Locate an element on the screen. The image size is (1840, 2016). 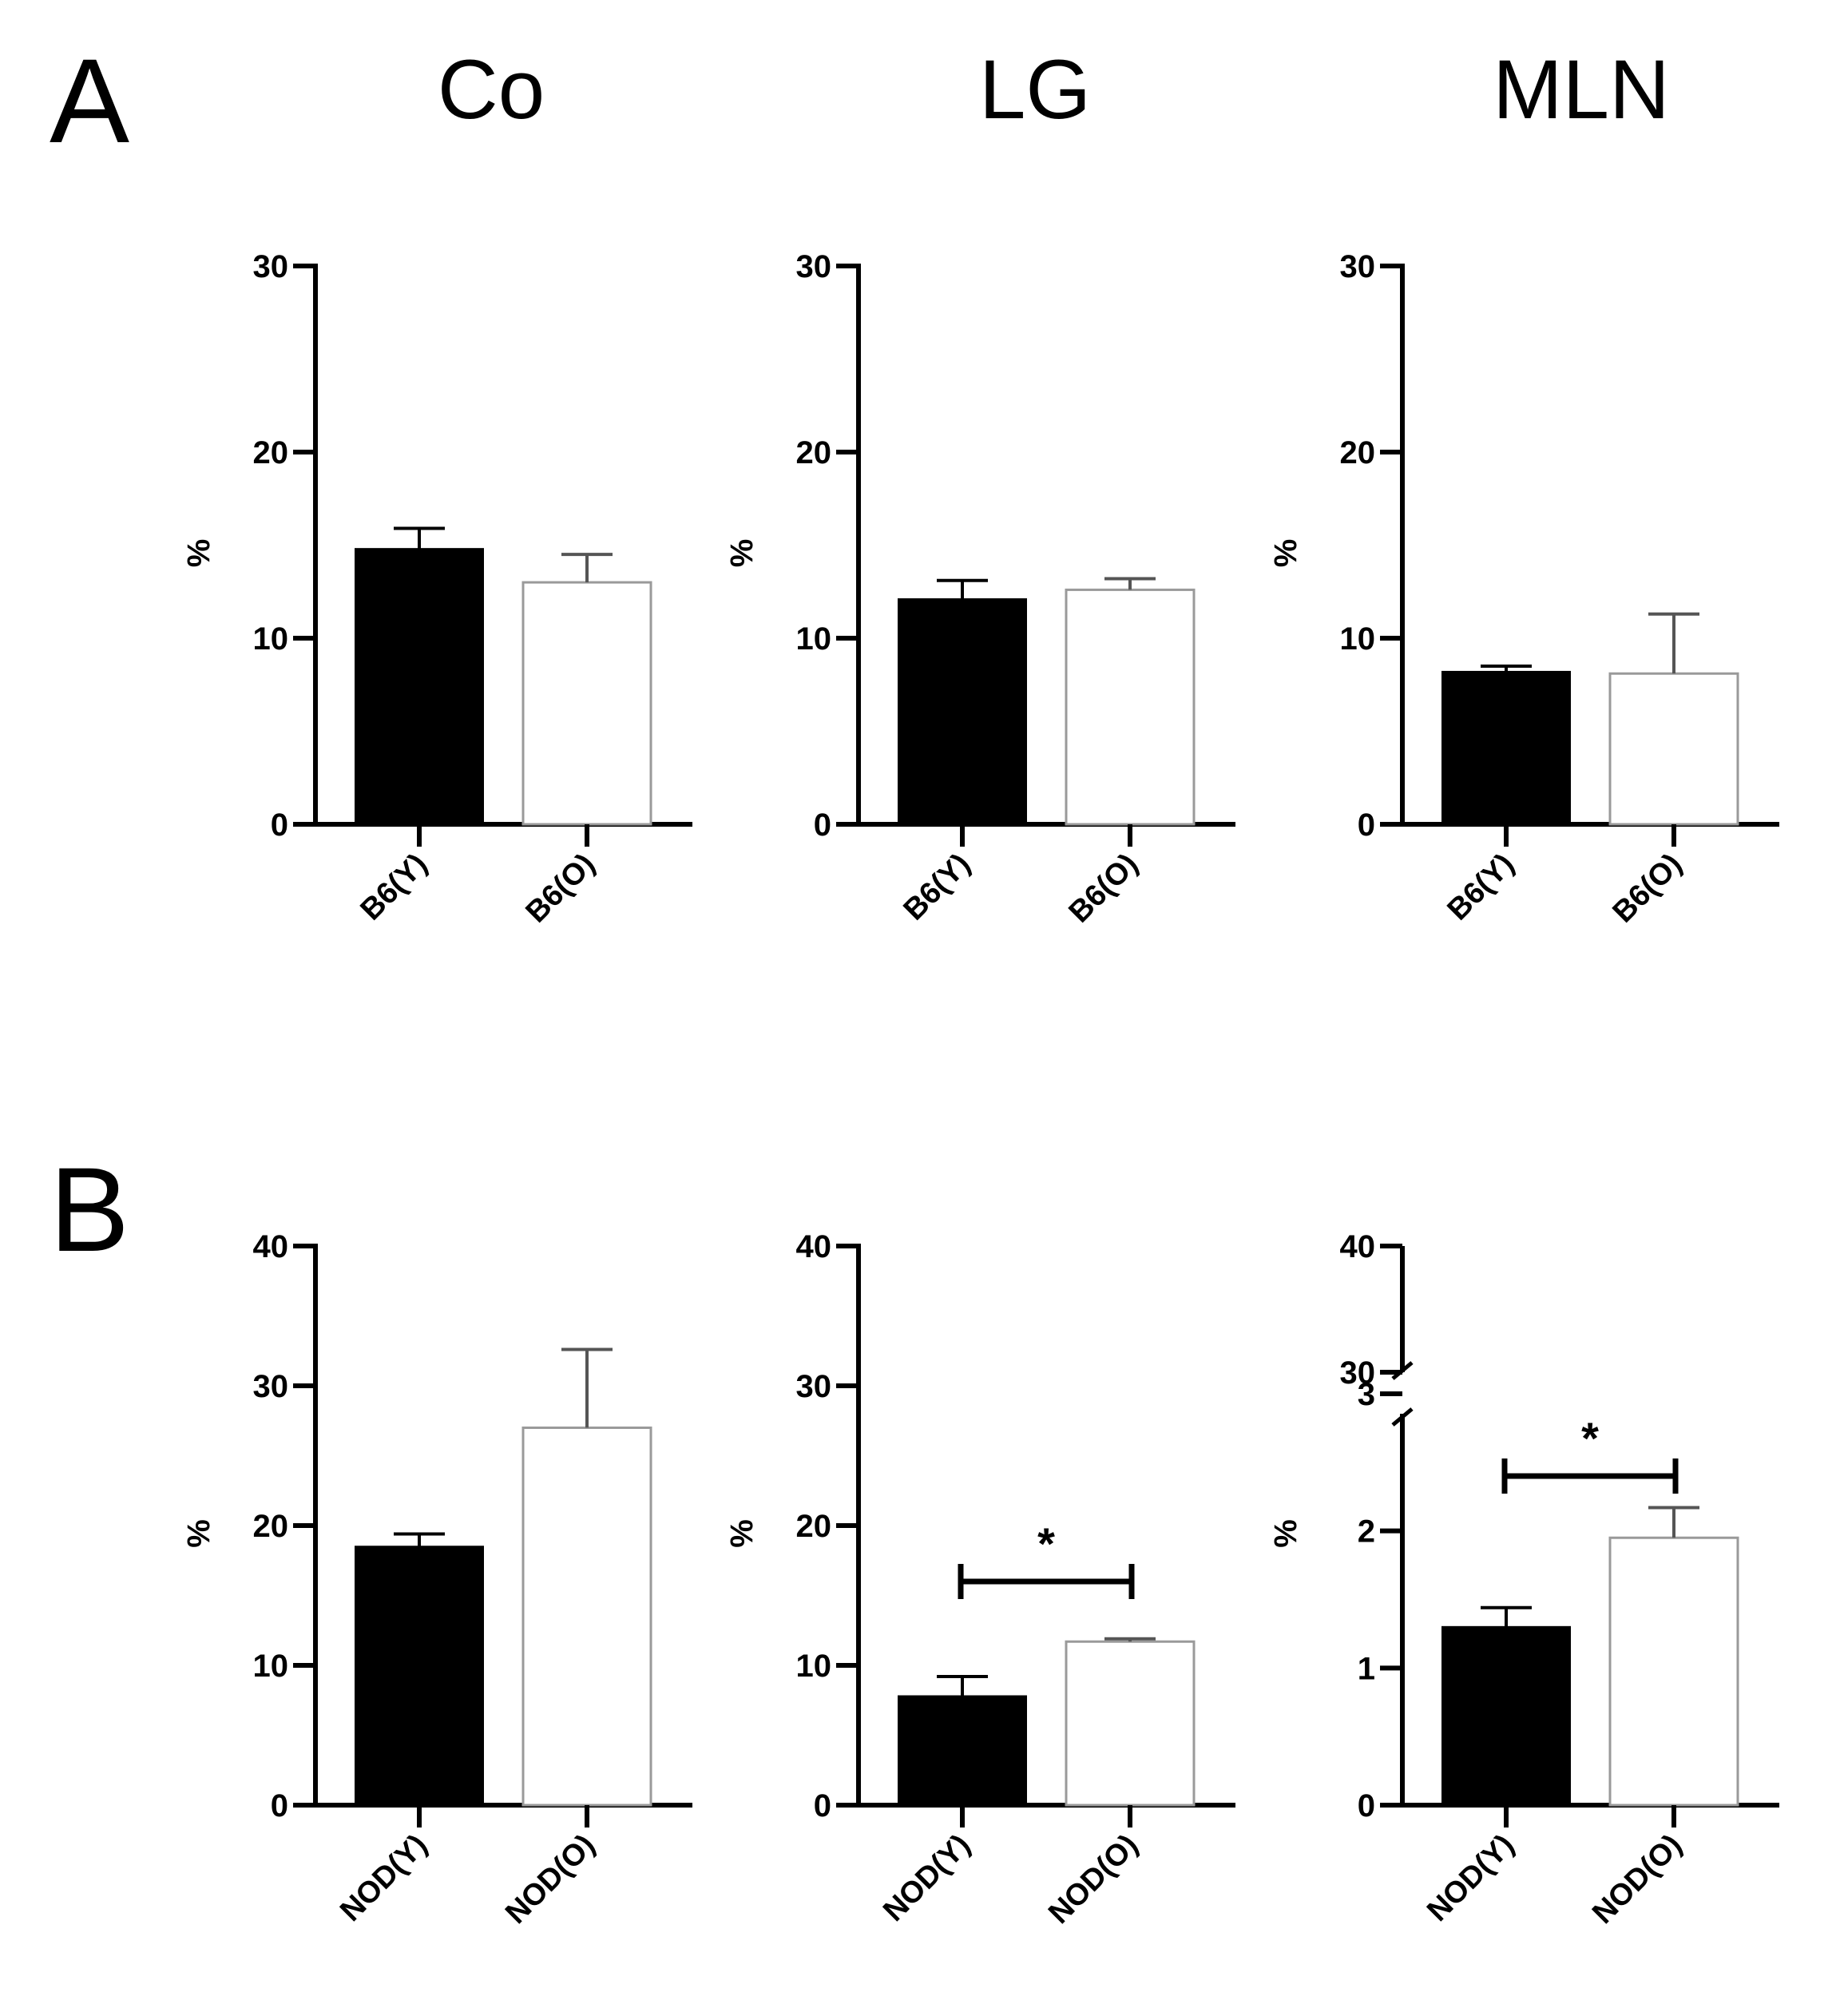
panel-letter-b: B is located at coordinates (90, 1209).